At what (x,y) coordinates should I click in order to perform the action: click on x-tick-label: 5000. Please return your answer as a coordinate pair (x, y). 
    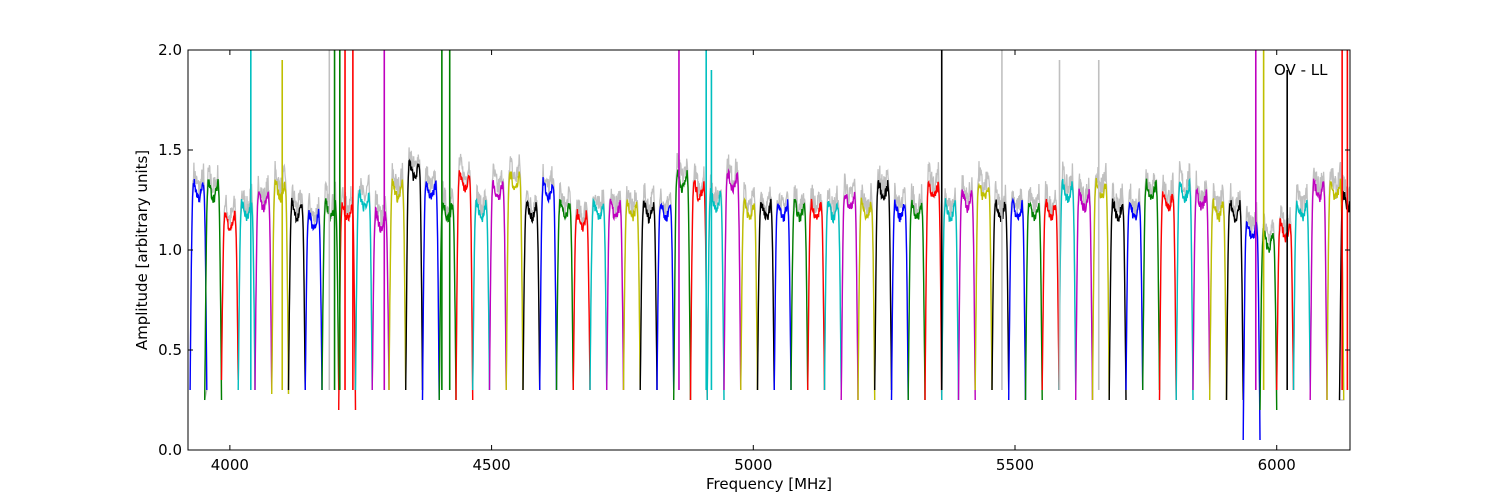
    Looking at the image, I should click on (753, 465).